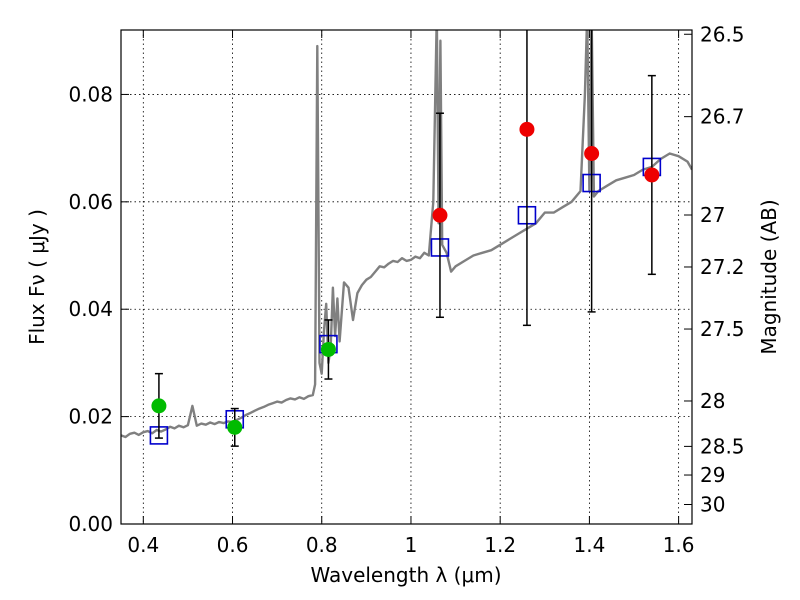  Describe the element at coordinates (722, 446) in the screenshot. I see `mag-tick-label: 28.5` at that location.